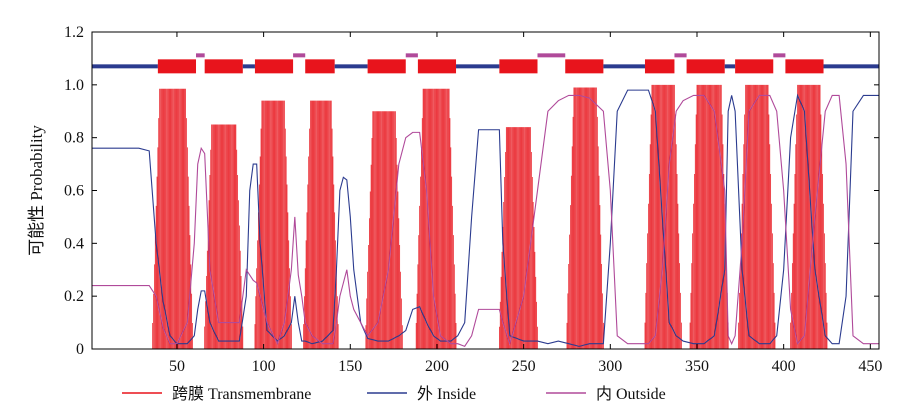 This screenshot has height=420, width=911. I want to click on topology-bar, so click(485, 63).